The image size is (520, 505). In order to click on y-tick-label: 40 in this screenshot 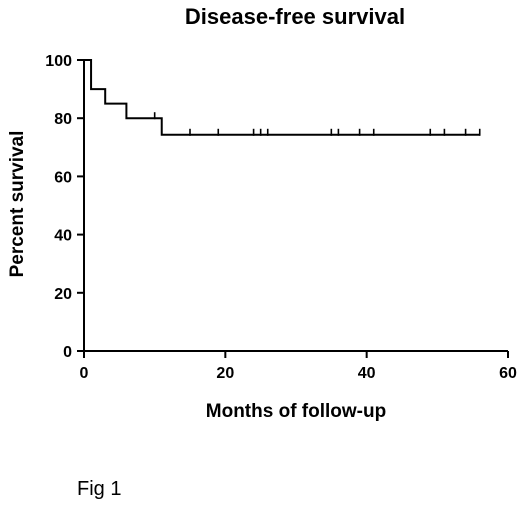, I will do `click(63, 236)`.